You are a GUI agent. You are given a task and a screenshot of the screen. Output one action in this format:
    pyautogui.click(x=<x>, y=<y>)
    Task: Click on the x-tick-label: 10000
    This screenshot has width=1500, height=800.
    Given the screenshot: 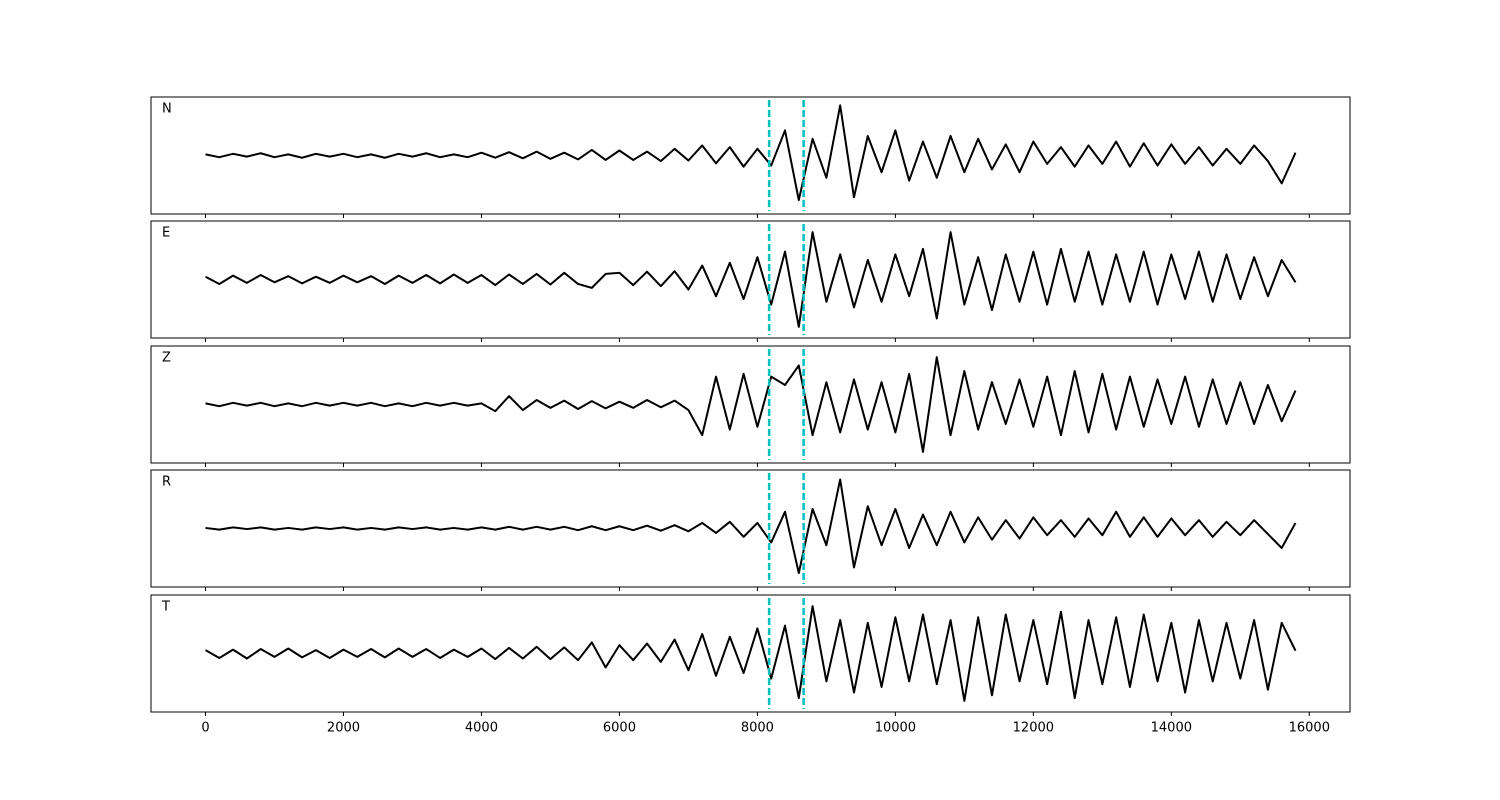 What is the action you would take?
    pyautogui.click(x=895, y=728)
    